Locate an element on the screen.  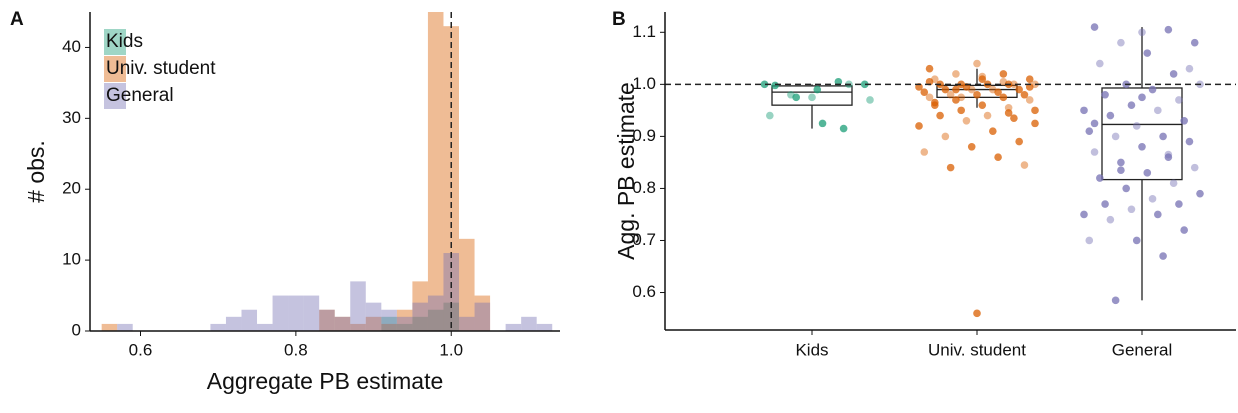
x-axis-label: Aggregate PB estimate is located at coordinates (325, 381).